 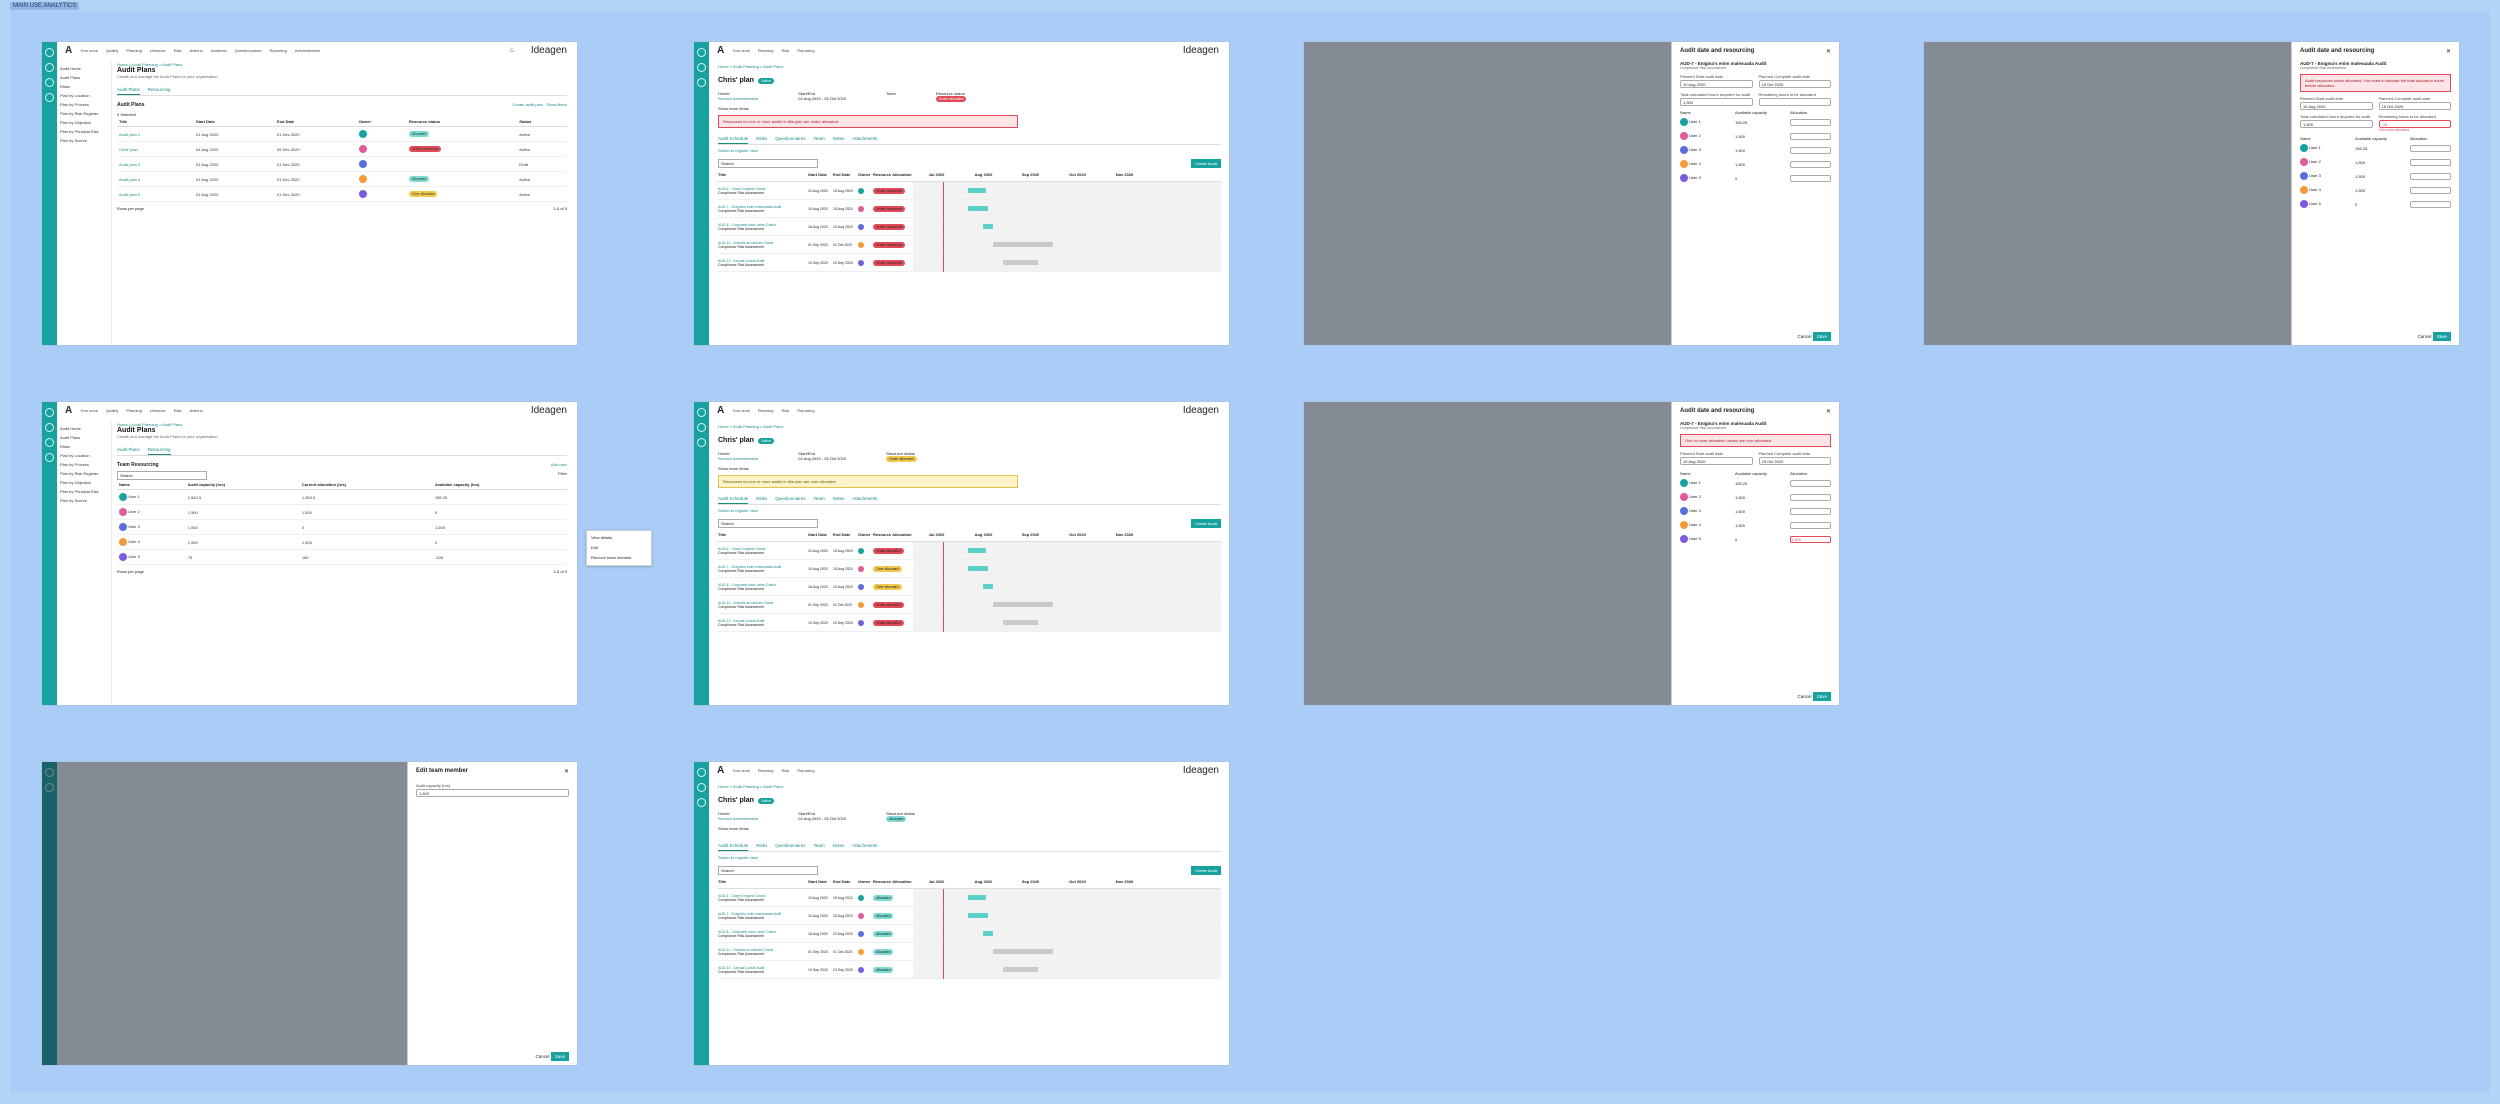 I want to click on table-row: User 4 1,500 1,500 0, so click(x=342, y=542).